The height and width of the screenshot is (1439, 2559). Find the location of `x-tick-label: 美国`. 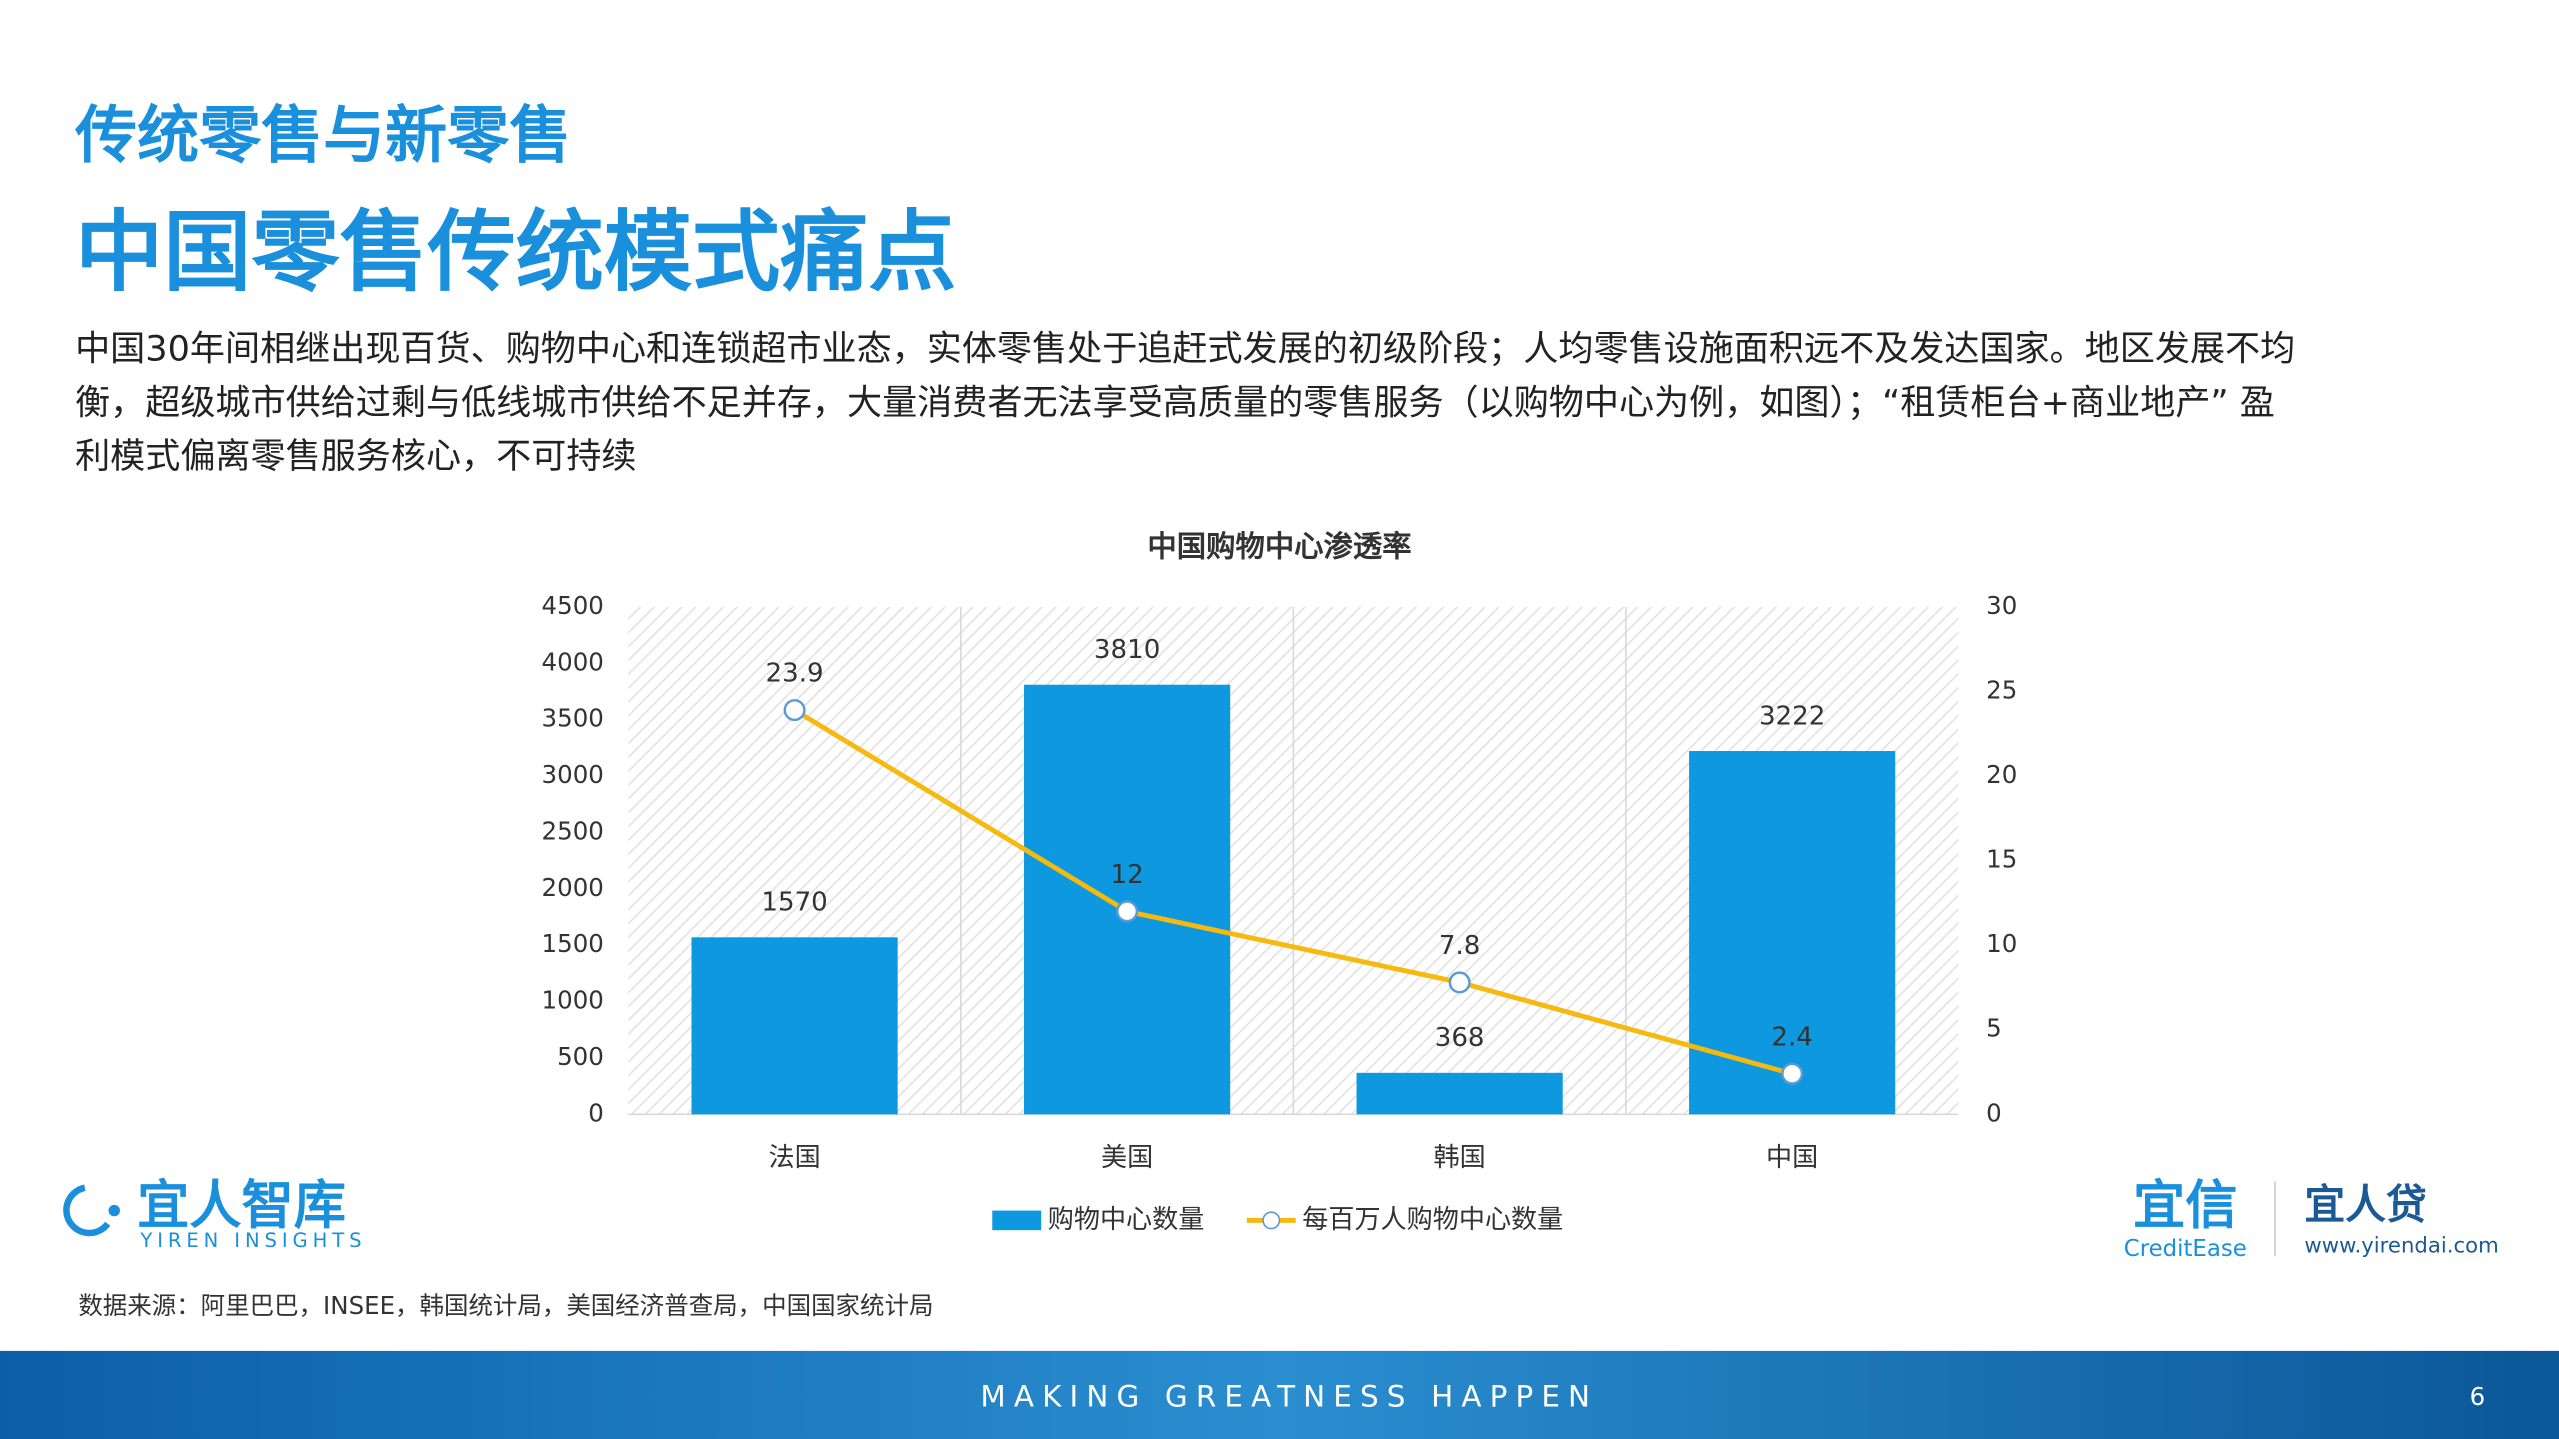

x-tick-label: 美国 is located at coordinates (1127, 1158).